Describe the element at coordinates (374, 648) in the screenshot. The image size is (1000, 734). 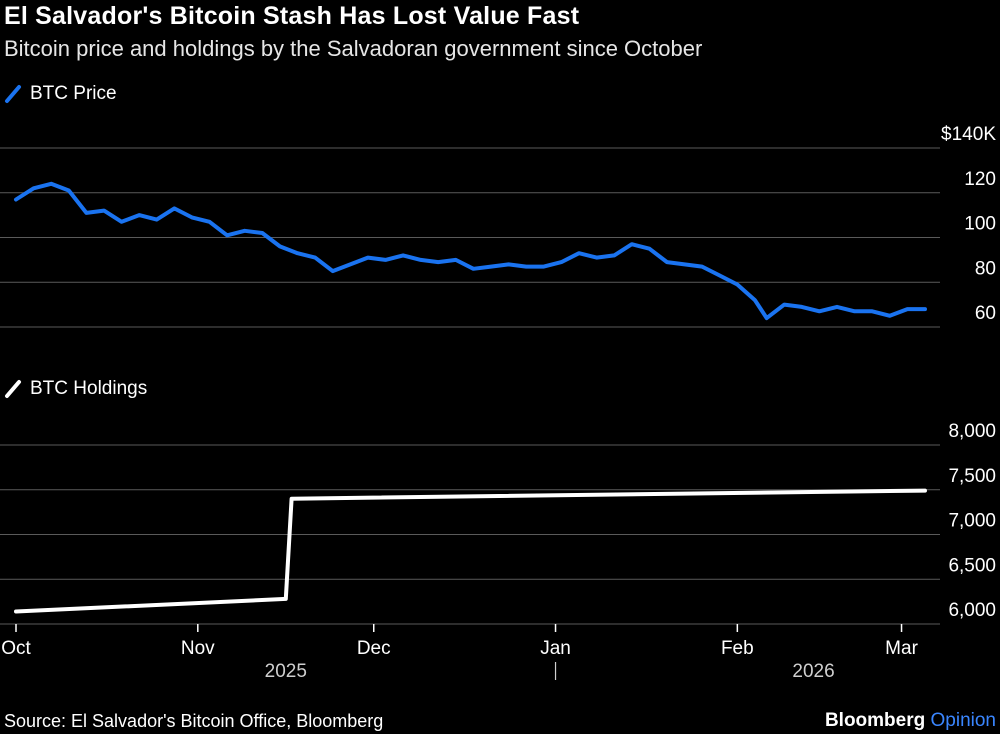
I see `x-tick-label: Dec` at that location.